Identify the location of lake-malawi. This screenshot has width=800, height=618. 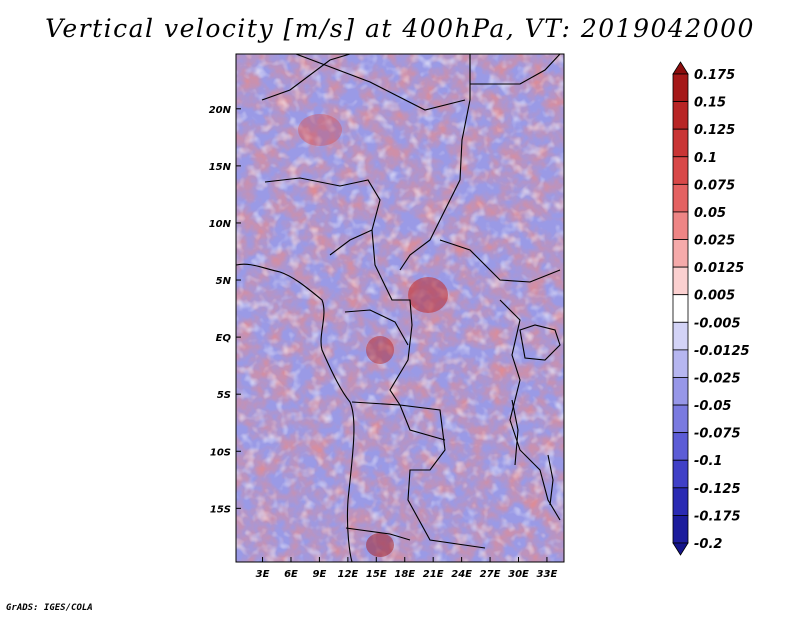
(550, 480).